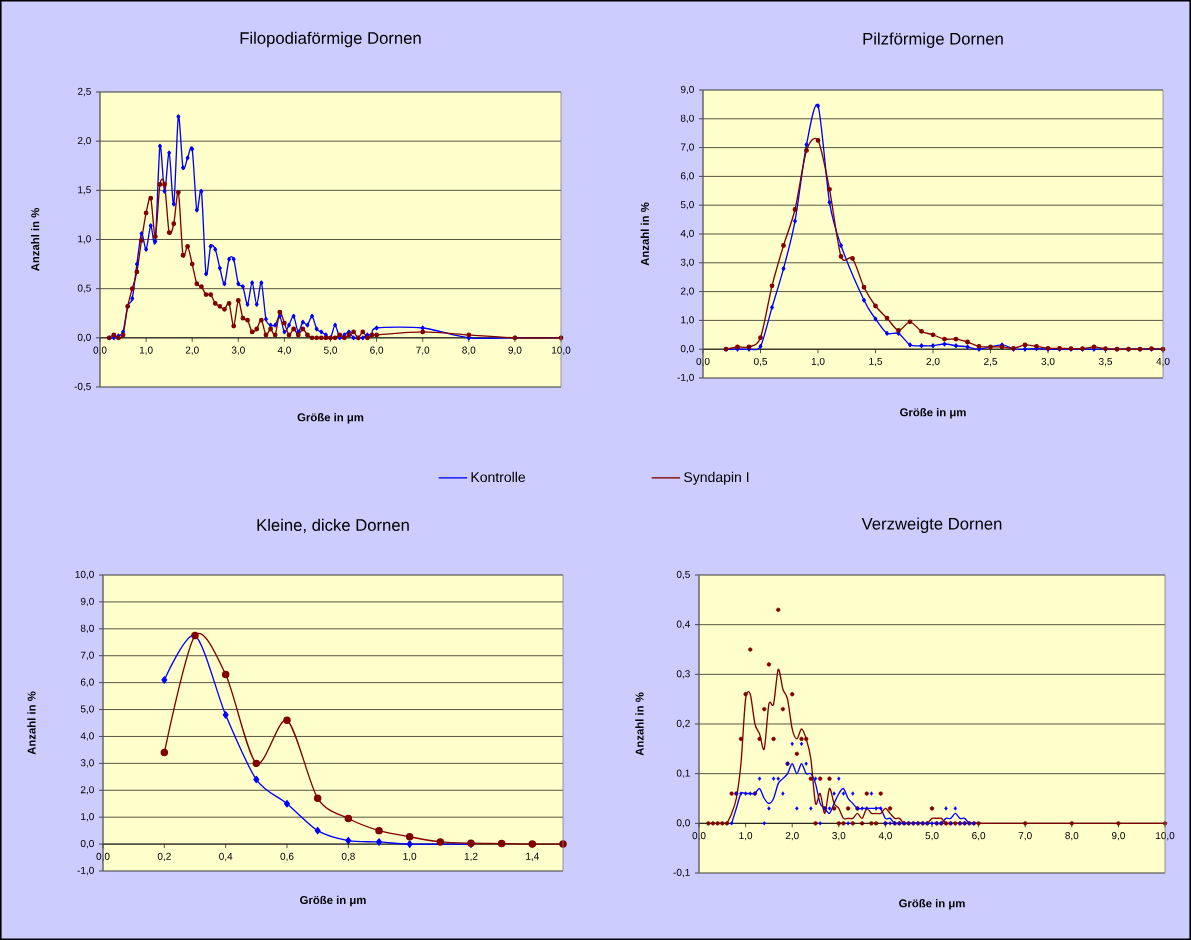 Image resolution: width=1191 pixels, height=940 pixels. I want to click on x-tick-label: 3,5, so click(1105, 362).